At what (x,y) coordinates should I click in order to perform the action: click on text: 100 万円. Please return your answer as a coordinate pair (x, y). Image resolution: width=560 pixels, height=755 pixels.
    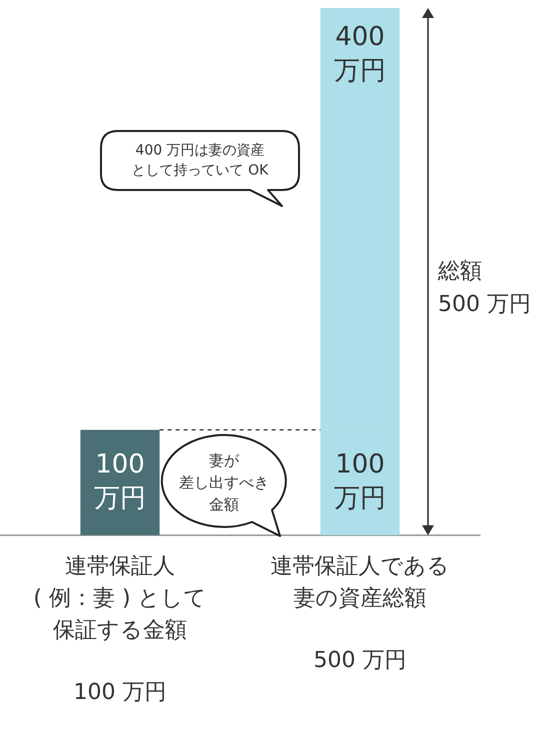
    Looking at the image, I should click on (120, 693).